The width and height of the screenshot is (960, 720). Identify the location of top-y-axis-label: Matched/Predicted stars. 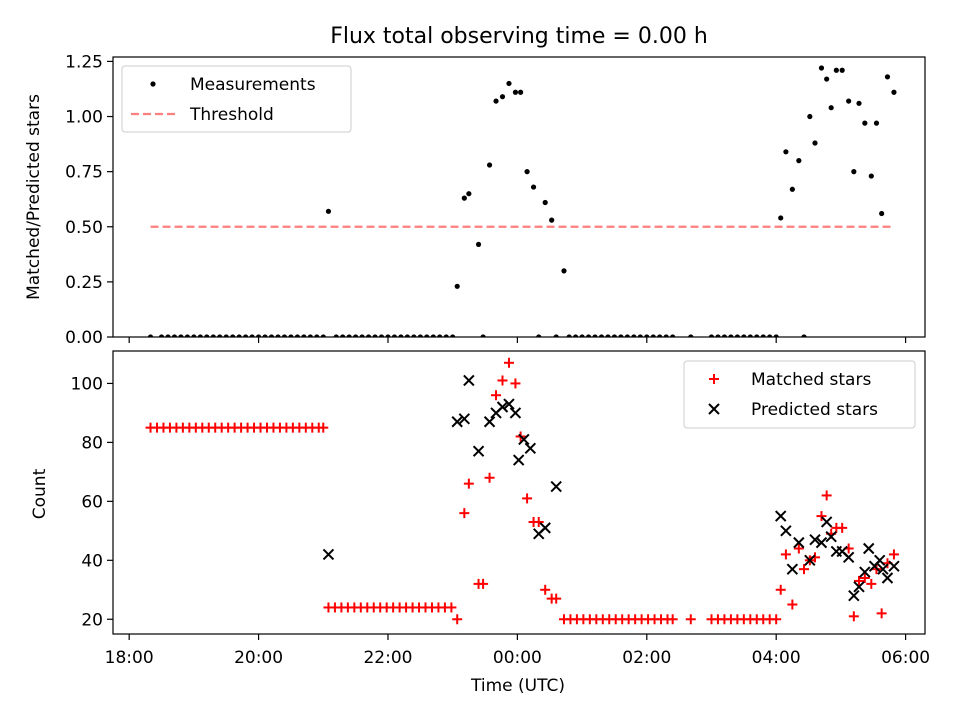
(34, 197).